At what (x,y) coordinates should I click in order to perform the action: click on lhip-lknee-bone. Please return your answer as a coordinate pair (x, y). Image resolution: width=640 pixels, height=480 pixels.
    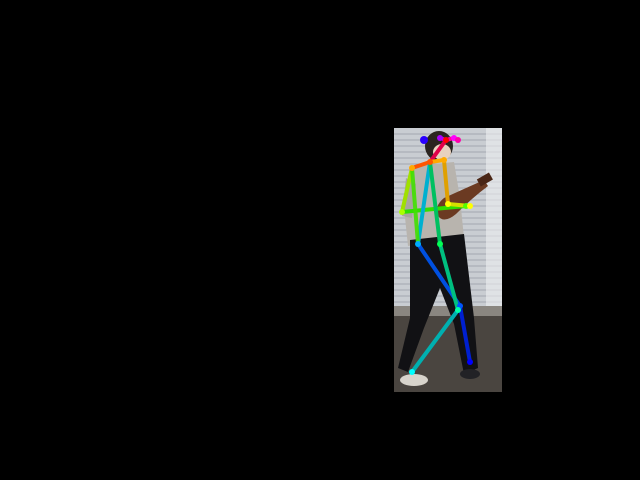
    Looking at the image, I should click on (449, 277).